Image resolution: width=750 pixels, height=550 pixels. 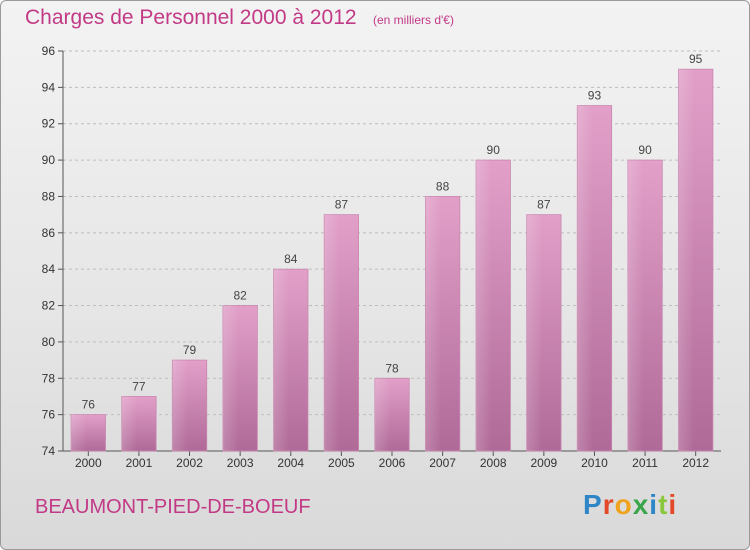 What do you see at coordinates (641, 504) in the screenshot?
I see `logo-letter: x` at bounding box center [641, 504].